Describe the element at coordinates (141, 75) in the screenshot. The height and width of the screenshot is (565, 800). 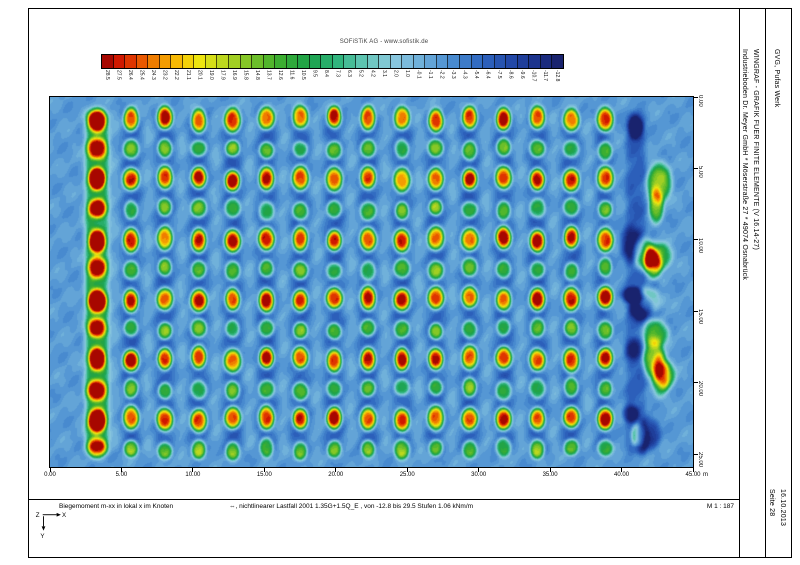
I see `legend-value-label: 25.4` at that location.